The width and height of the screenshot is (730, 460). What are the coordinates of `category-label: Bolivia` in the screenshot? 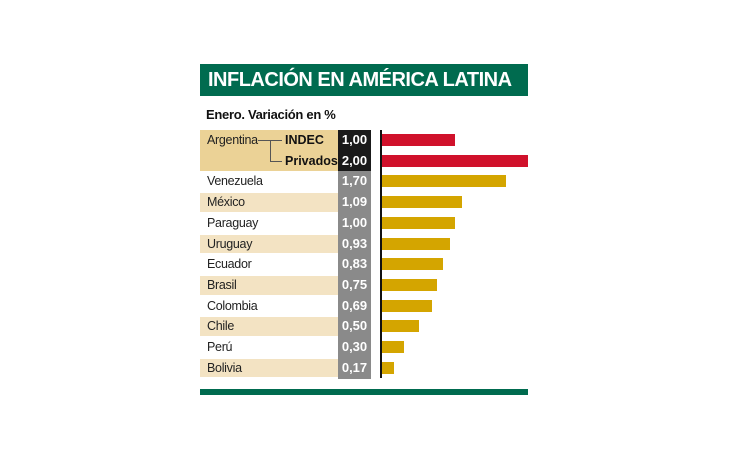 It's located at (224, 367).